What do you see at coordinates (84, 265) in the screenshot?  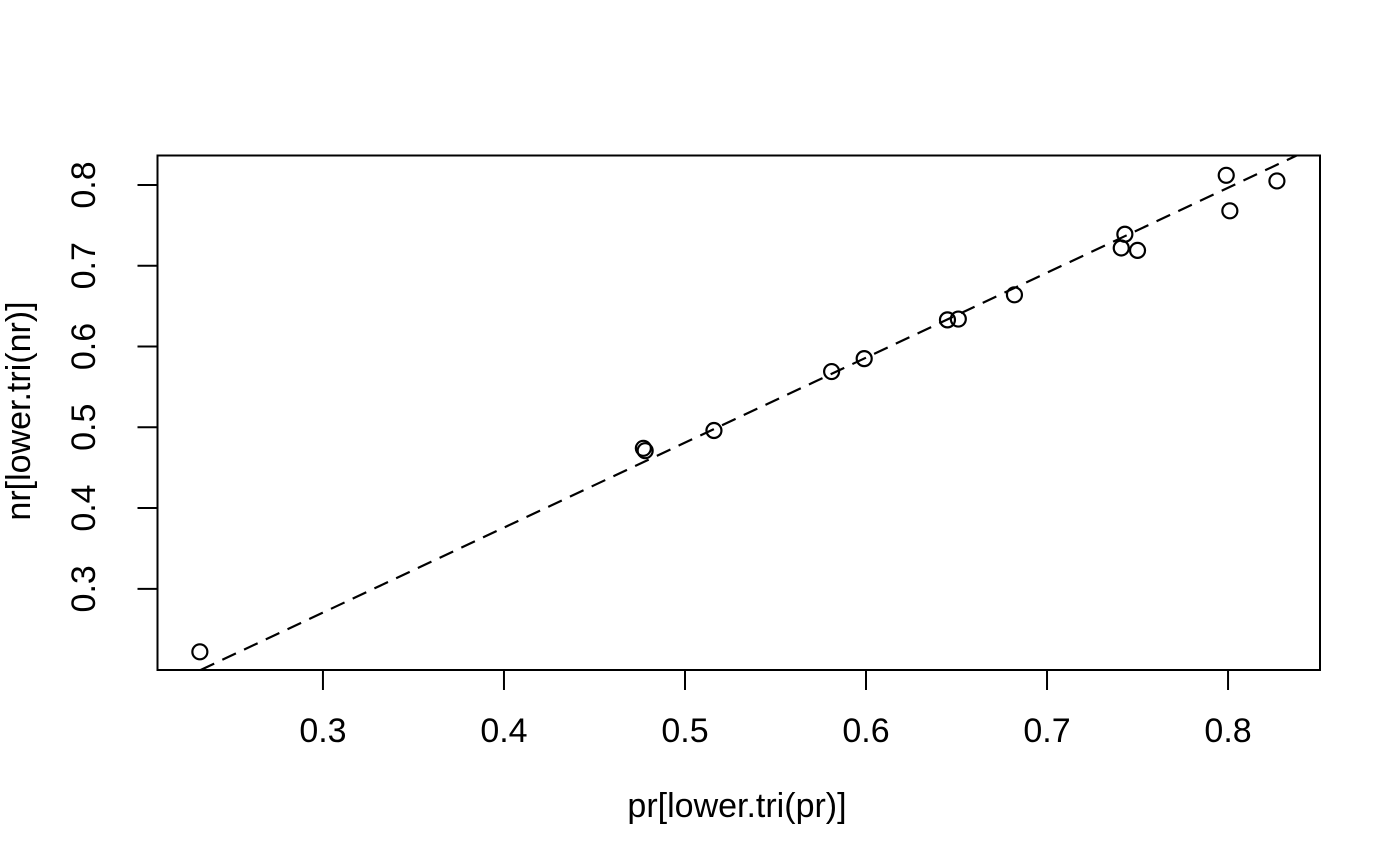 I see `y-tick-label: 0.7` at bounding box center [84, 265].